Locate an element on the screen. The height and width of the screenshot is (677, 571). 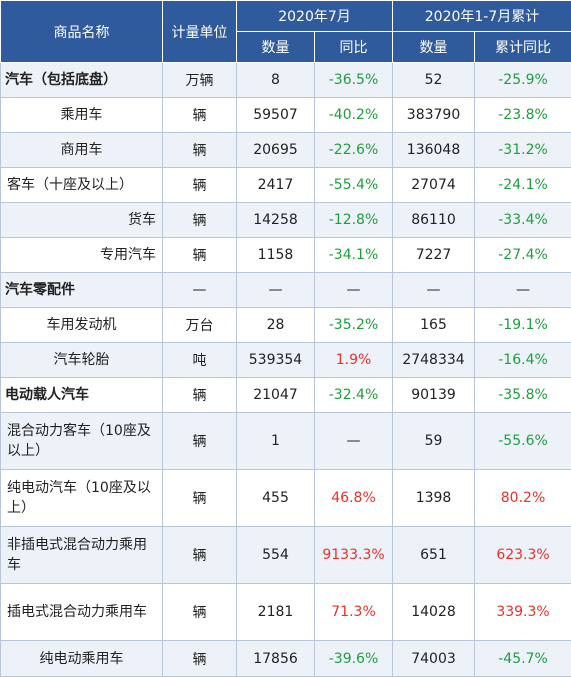
row-cumulative-yoy: -55.6% is located at coordinates (523, 441).